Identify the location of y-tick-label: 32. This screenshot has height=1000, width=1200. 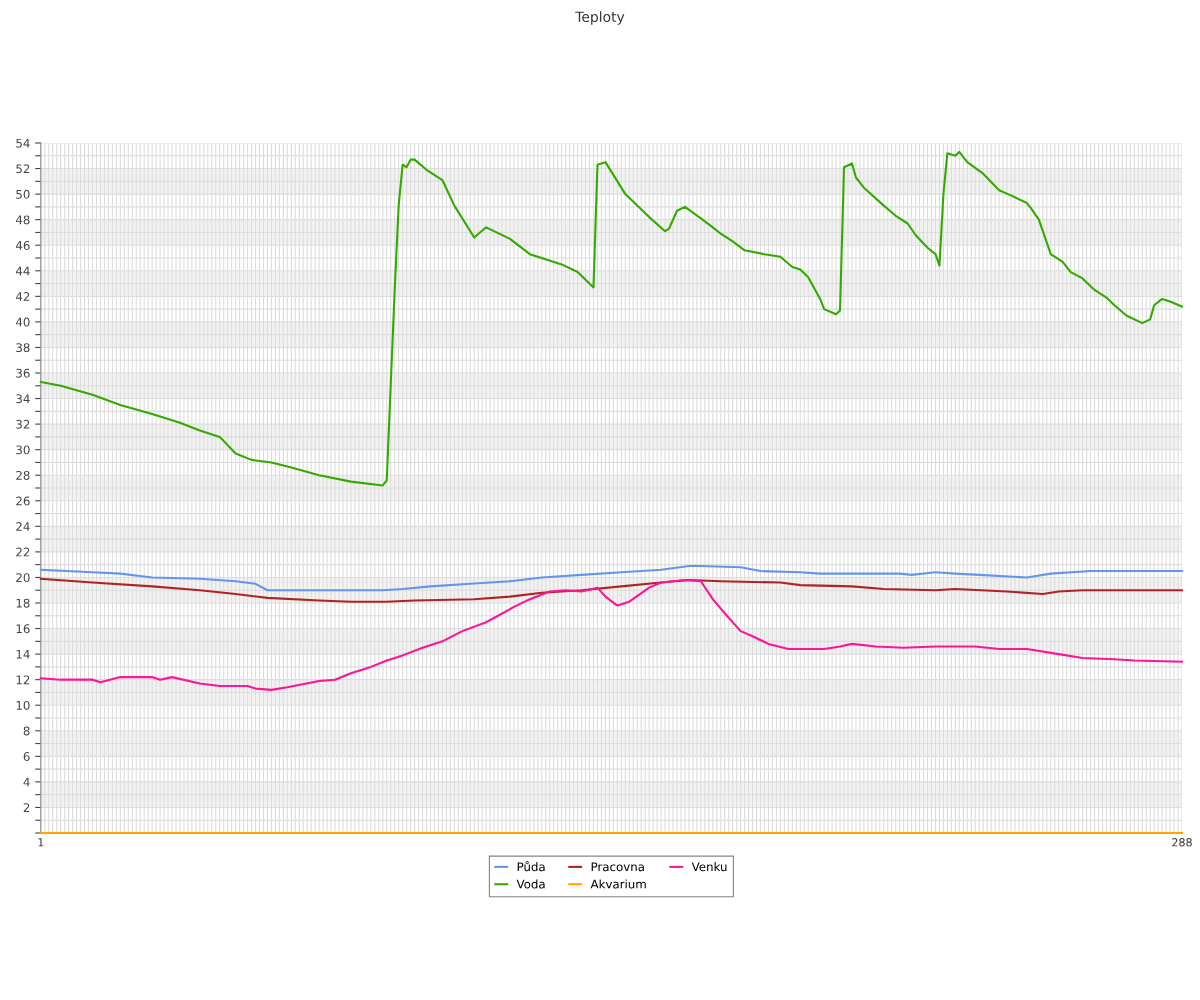
(23, 424).